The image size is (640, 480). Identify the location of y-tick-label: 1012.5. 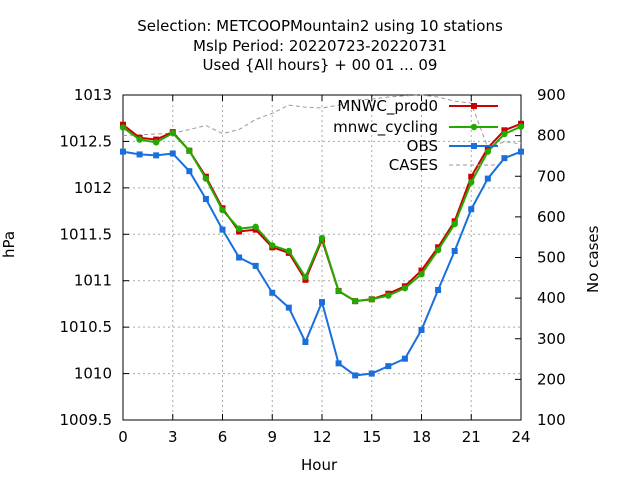
(86, 141).